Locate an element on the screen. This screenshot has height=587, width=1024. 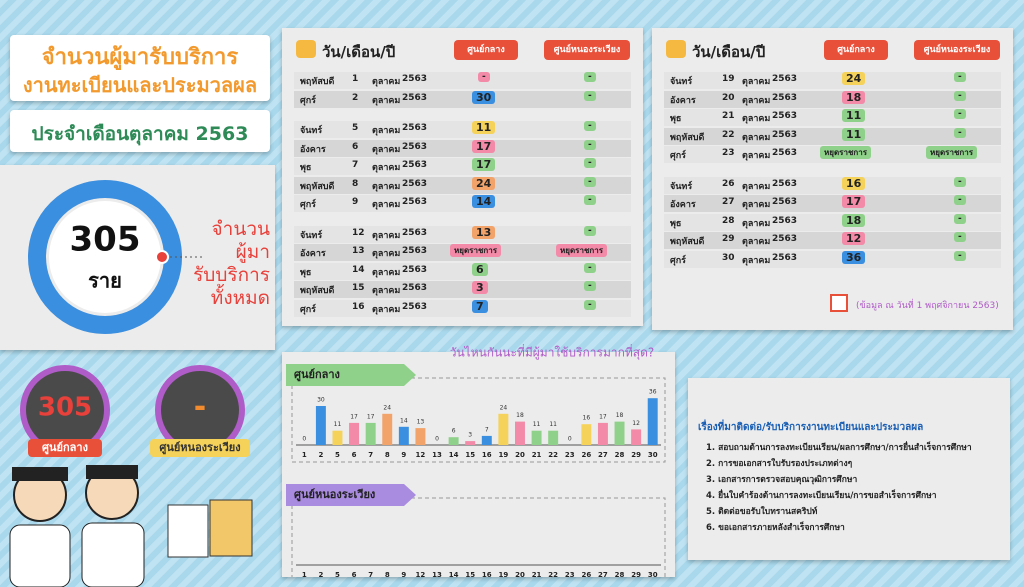
table-row: พฤหัสบดี 8 ตุลาคม 2563 24 - is located at coordinates (462, 185).